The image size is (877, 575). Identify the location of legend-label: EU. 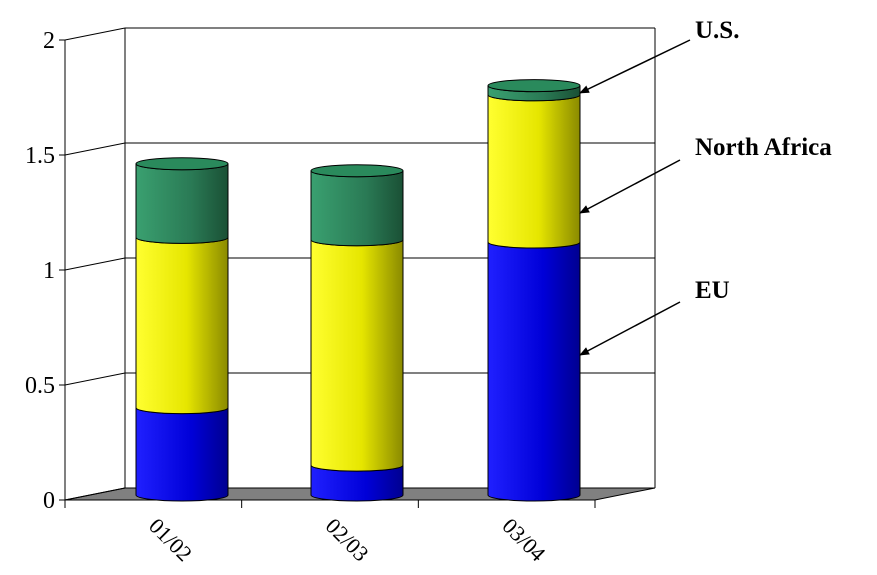
(712, 290).